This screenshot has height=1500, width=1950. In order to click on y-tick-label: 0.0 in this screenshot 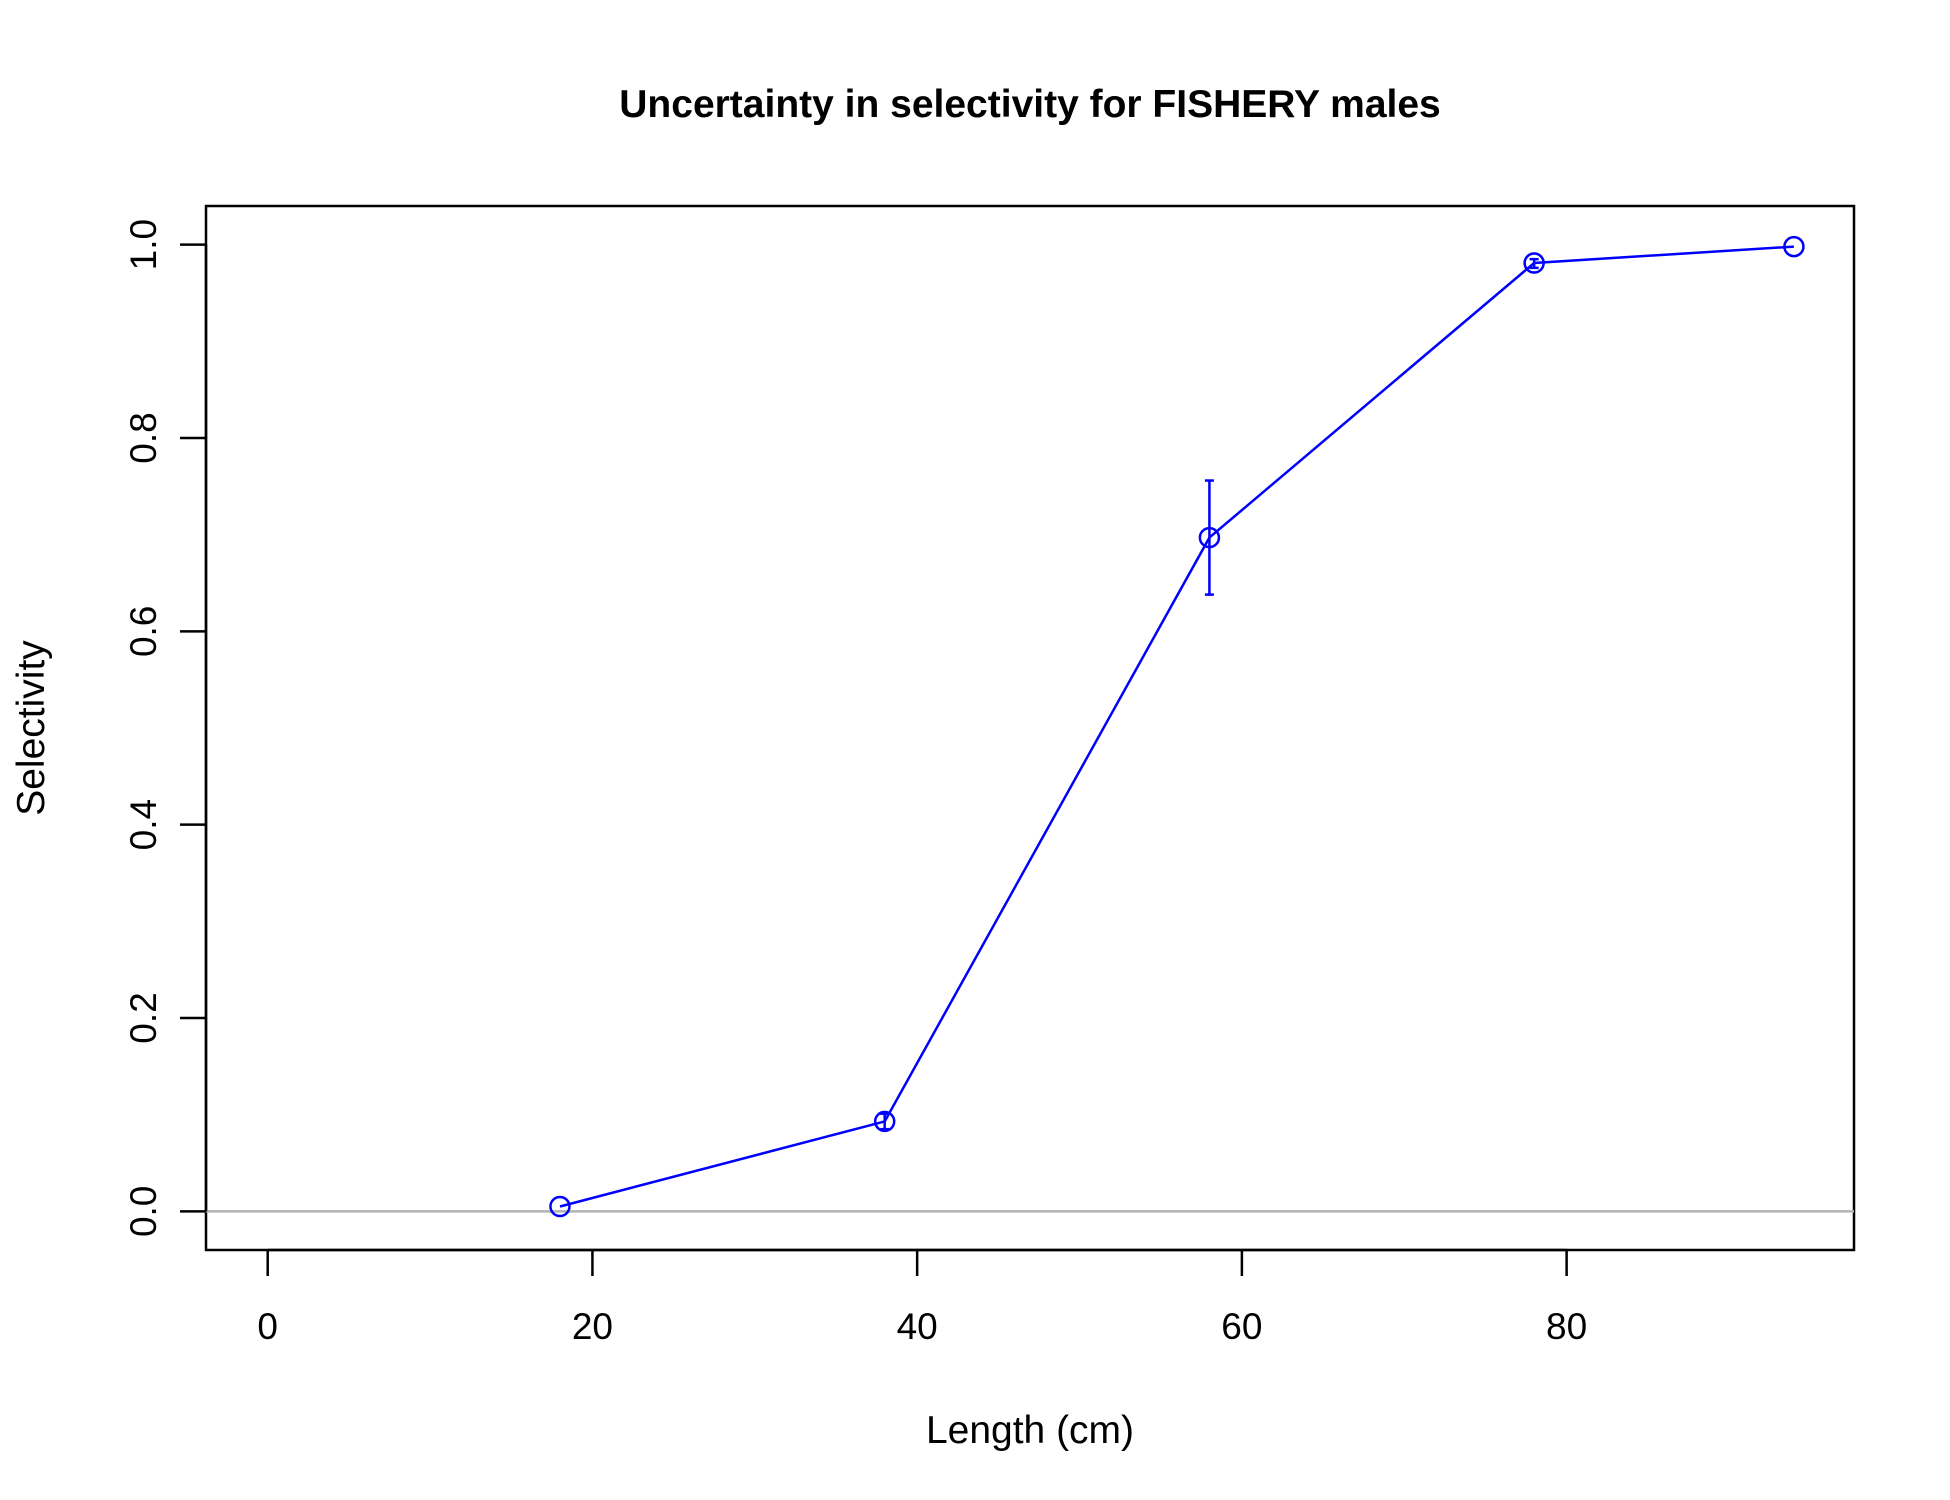, I will do `click(143, 1211)`.